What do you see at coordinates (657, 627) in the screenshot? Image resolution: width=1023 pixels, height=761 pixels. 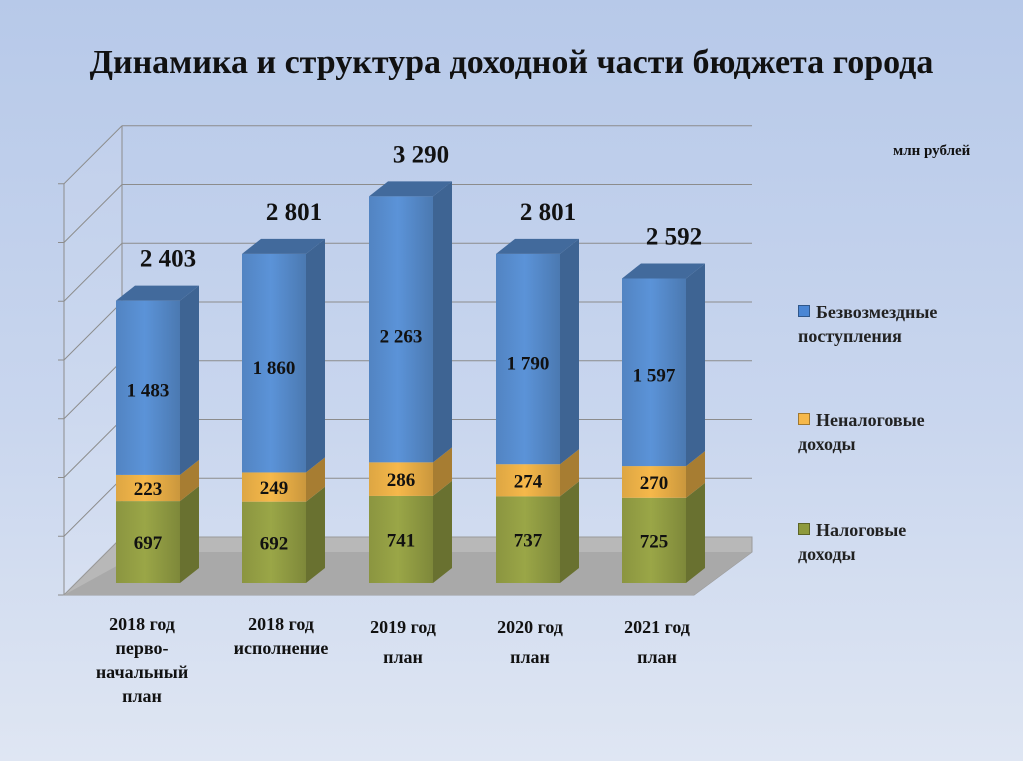 I see `category-label-line: 2021 год` at bounding box center [657, 627].